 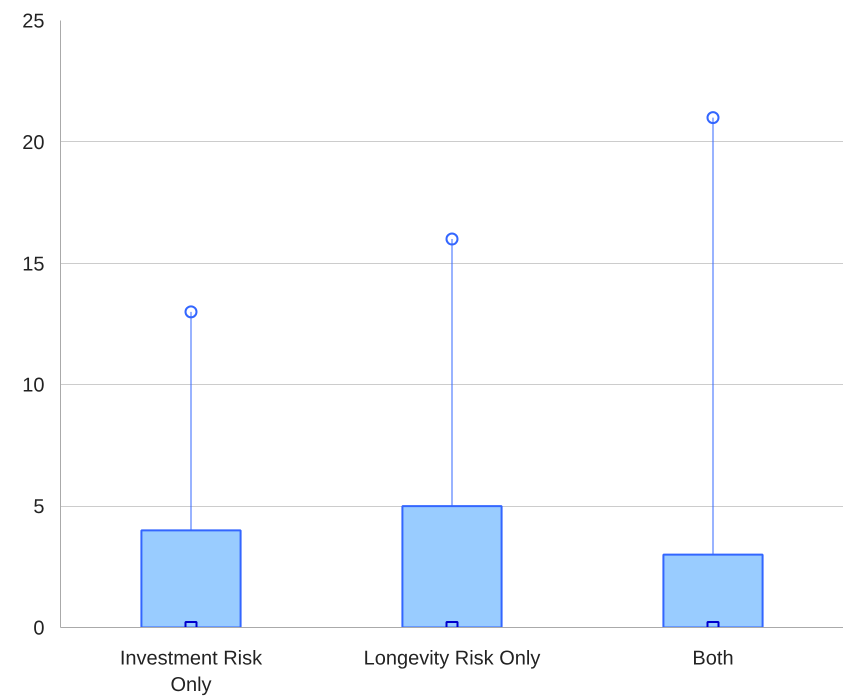 I want to click on y-tick-label: 0, so click(x=38, y=629).